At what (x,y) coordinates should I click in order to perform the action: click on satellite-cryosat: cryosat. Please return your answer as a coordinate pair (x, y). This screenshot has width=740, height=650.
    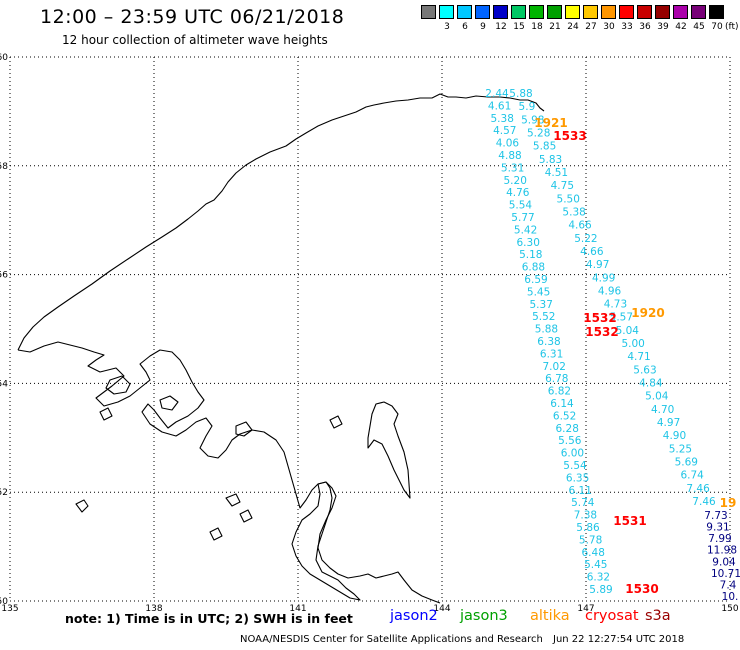
    Looking at the image, I should click on (612, 616).